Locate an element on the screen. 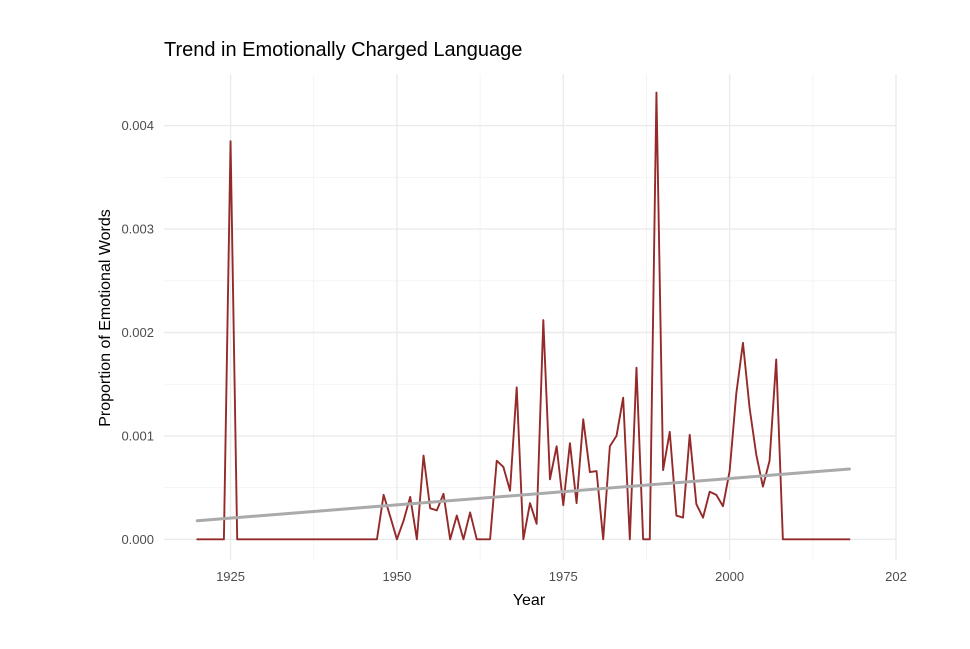  chart-title: Trend in Emotionally Charged Language is located at coordinates (343, 50).